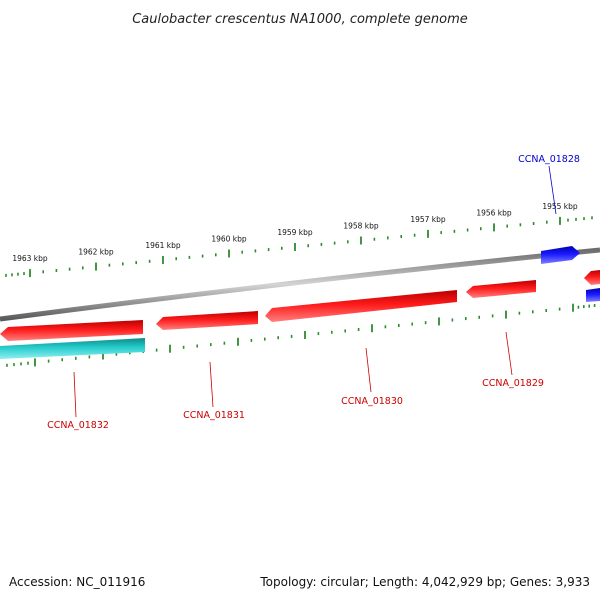 The height and width of the screenshot is (600, 600). Describe the element at coordinates (207, 320) in the screenshot. I see `gene-ccna-01831-arrow` at that location.